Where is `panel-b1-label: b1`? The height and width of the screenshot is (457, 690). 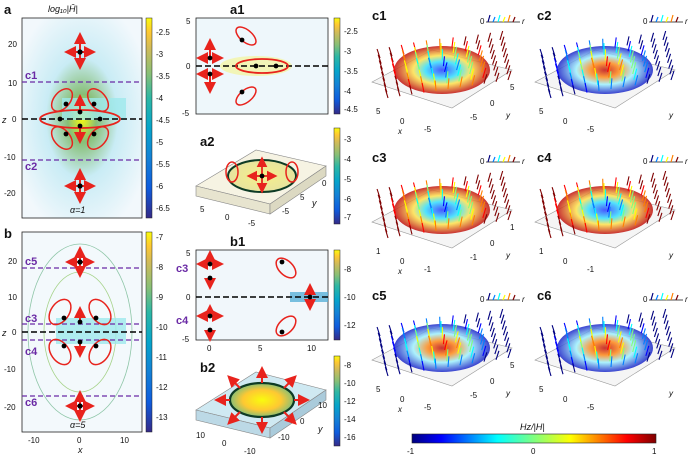 panel-b1-label: b1 is located at coordinates (237, 241).